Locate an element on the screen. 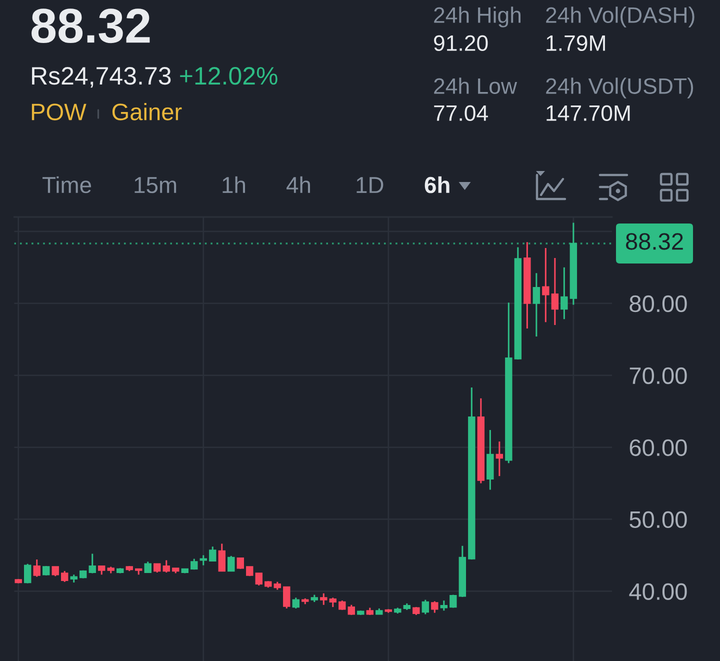 Image resolution: width=720 pixels, height=661 pixels. y-tick-label: 40.00 is located at coordinates (658, 591).